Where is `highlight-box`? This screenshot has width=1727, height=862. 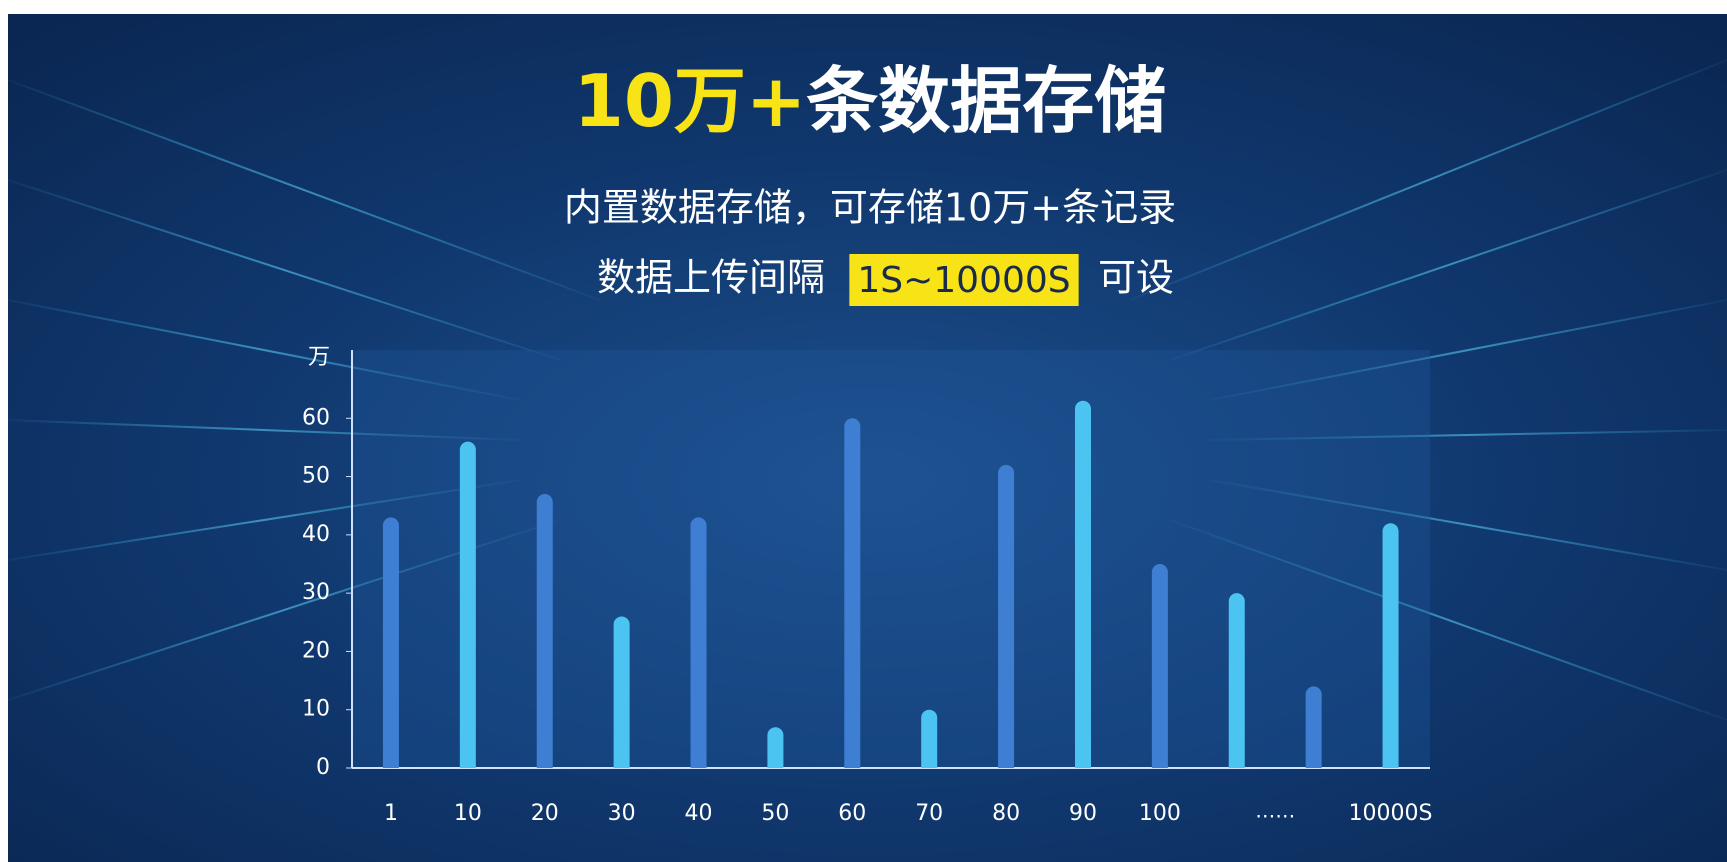
highlight-box is located at coordinates (964, 280).